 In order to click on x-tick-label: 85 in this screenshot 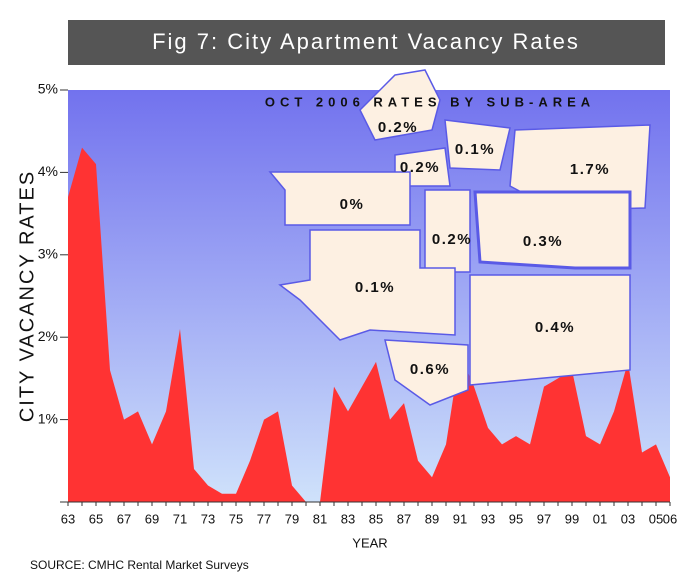, I will do `click(376, 518)`.